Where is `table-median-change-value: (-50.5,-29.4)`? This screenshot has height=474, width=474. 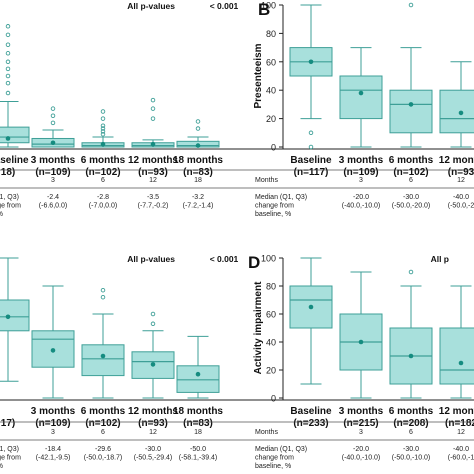
table-median-change-value: (-50.5,-29.4) is located at coordinates (153, 458).